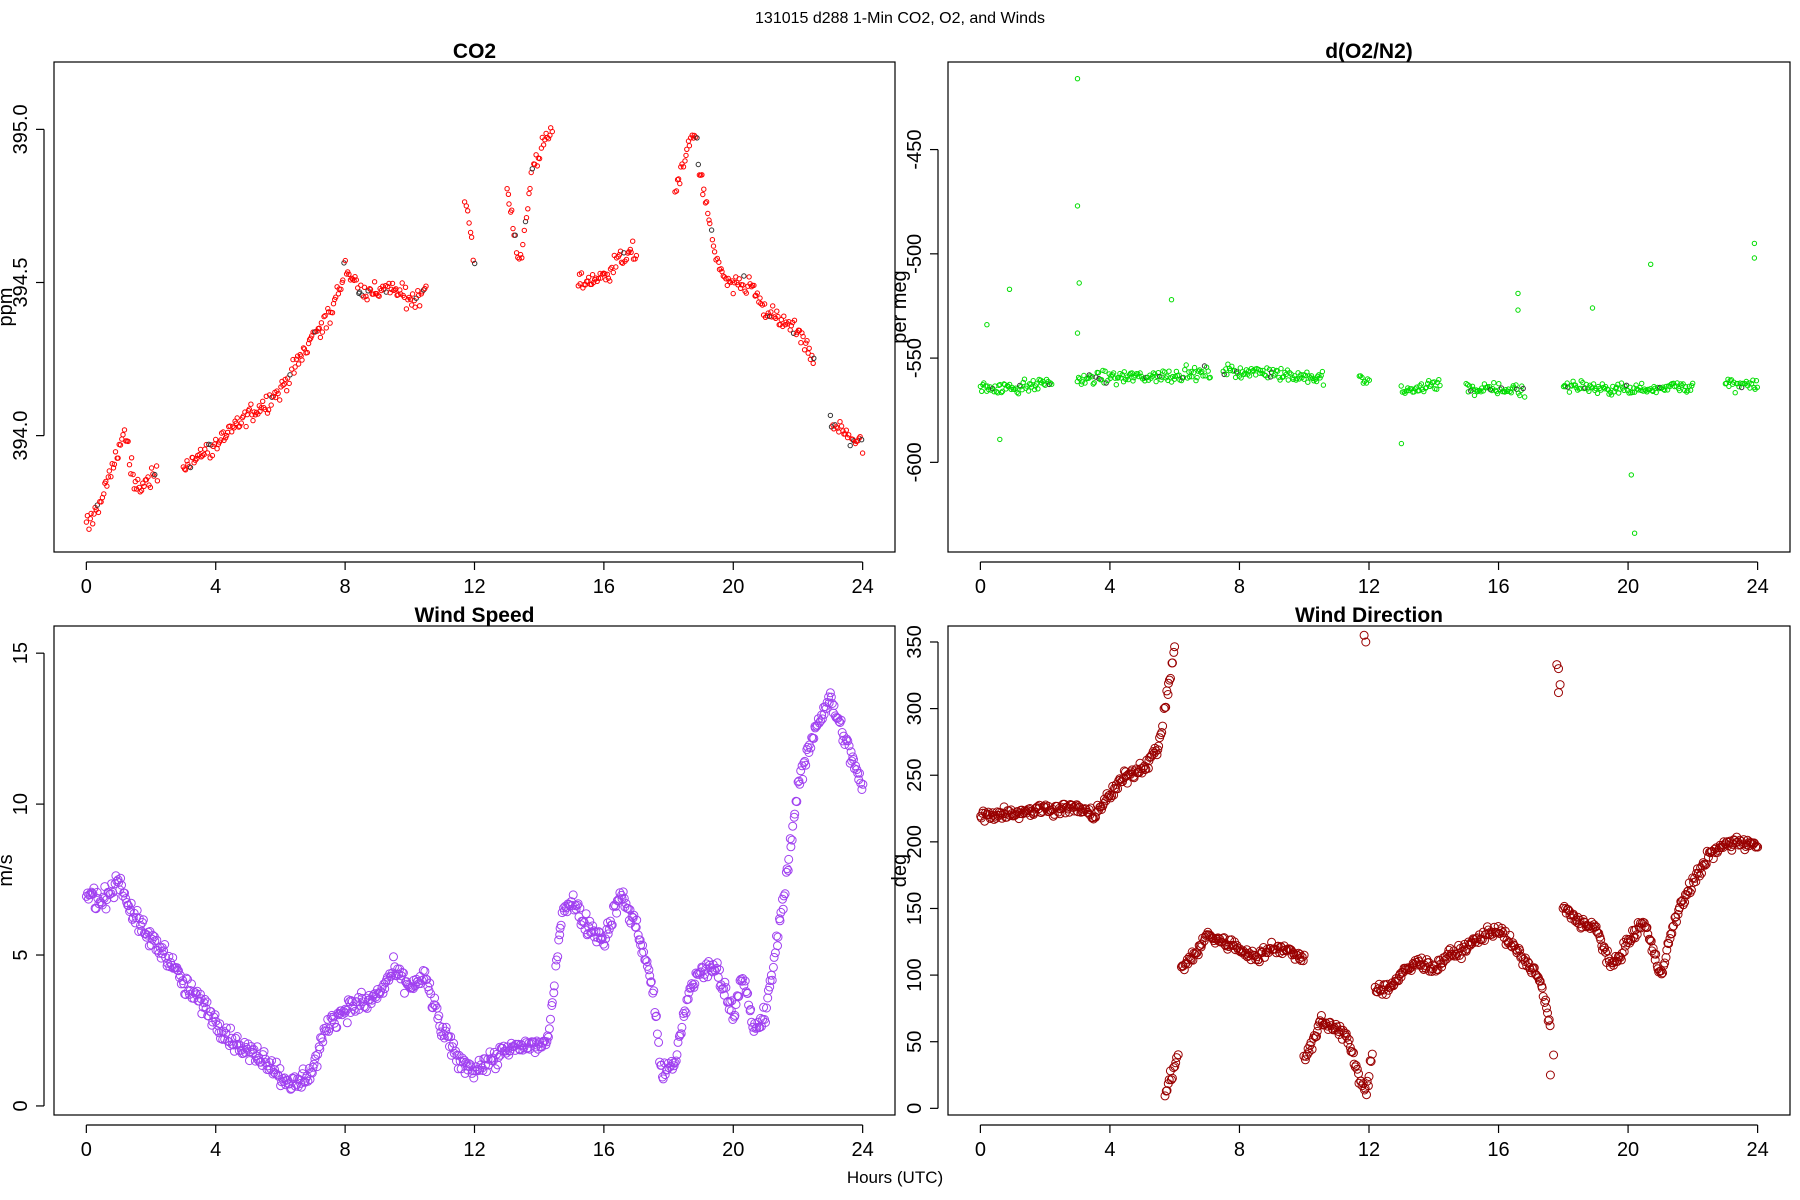  I want to click on o2n2-y-tick-label: -550, so click(915, 358).